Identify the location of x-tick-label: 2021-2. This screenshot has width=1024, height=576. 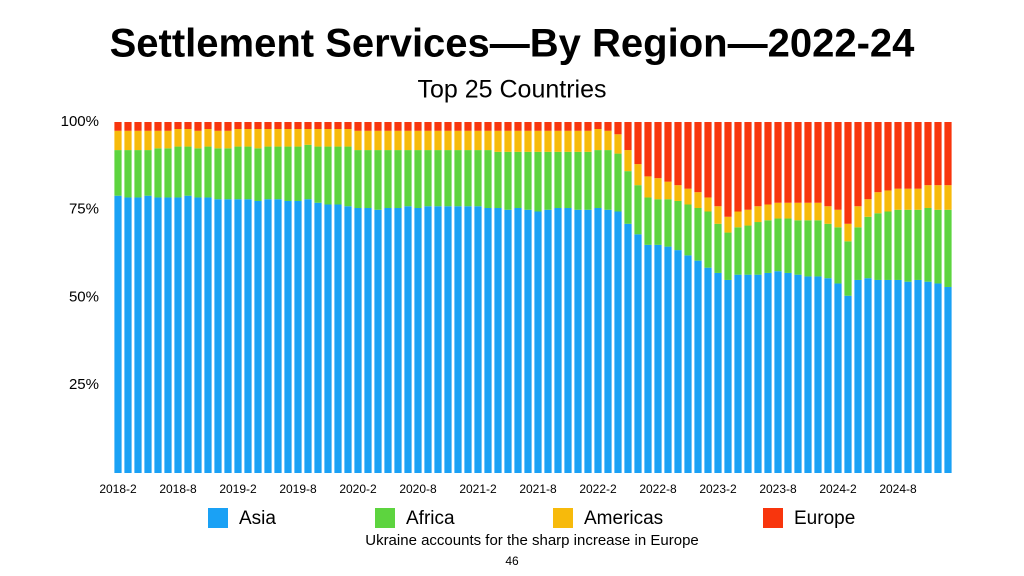
(478, 489).